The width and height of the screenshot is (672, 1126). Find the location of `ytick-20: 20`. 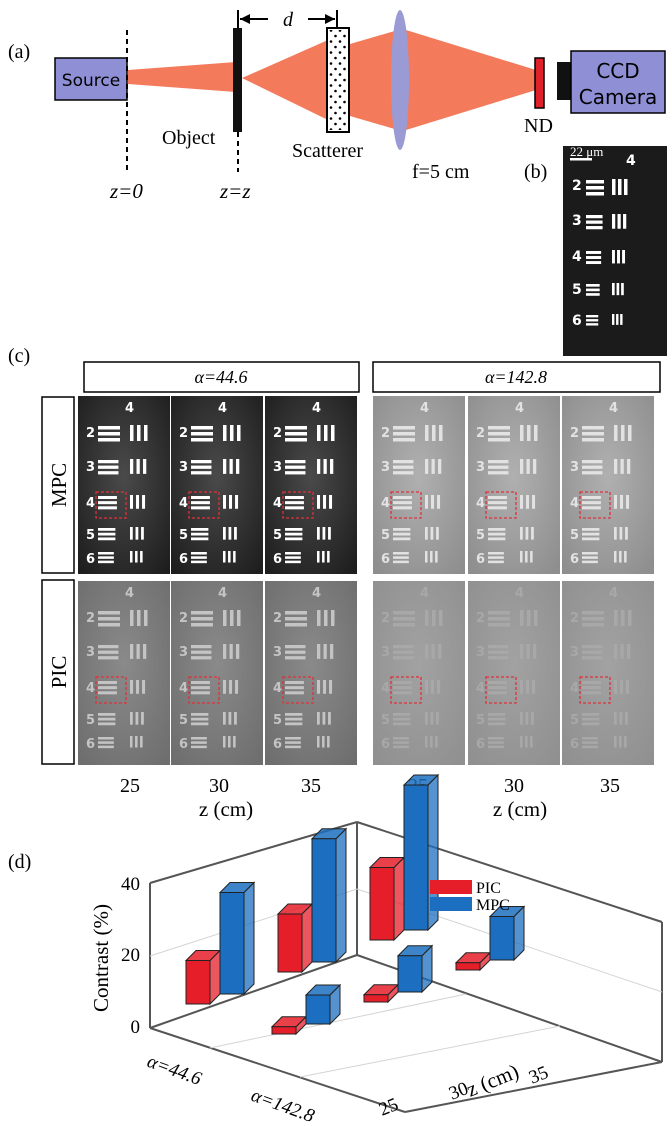

ytick-20: 20 is located at coordinates (130, 955).